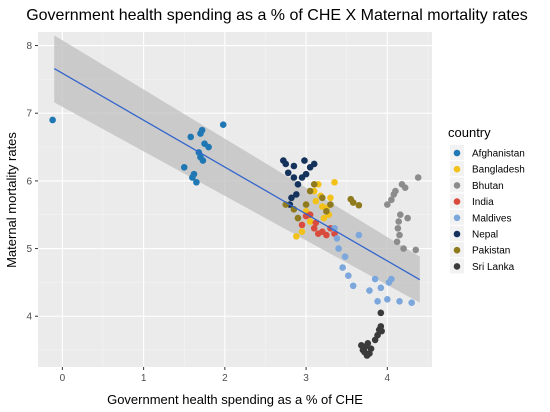  I want to click on legend-label-nepal: Nepal, so click(485, 235).